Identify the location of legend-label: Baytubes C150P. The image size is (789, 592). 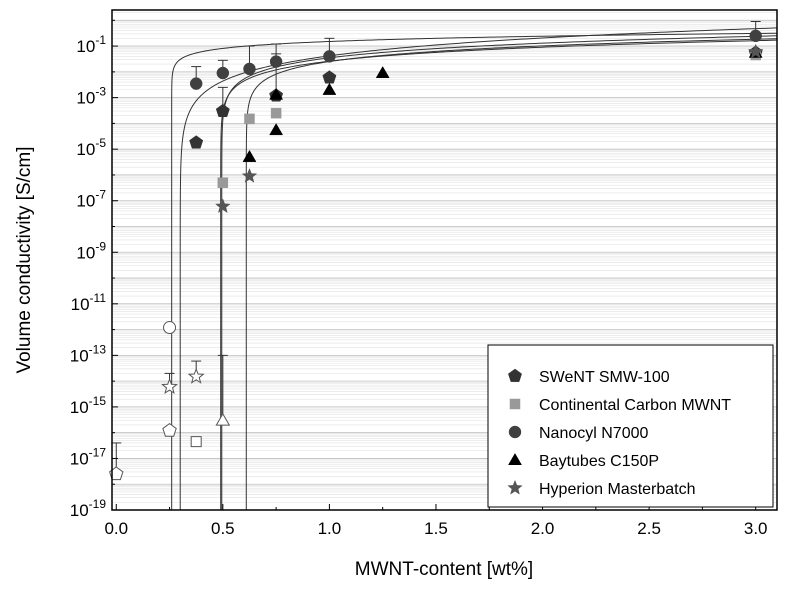
(599, 461).